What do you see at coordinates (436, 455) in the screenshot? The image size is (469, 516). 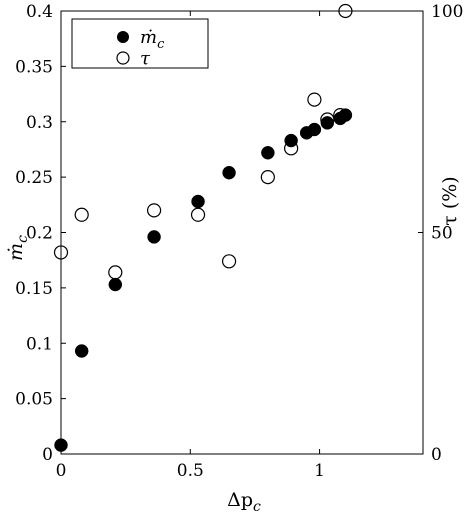 I see `y-right-tick-label: 0` at bounding box center [436, 455].